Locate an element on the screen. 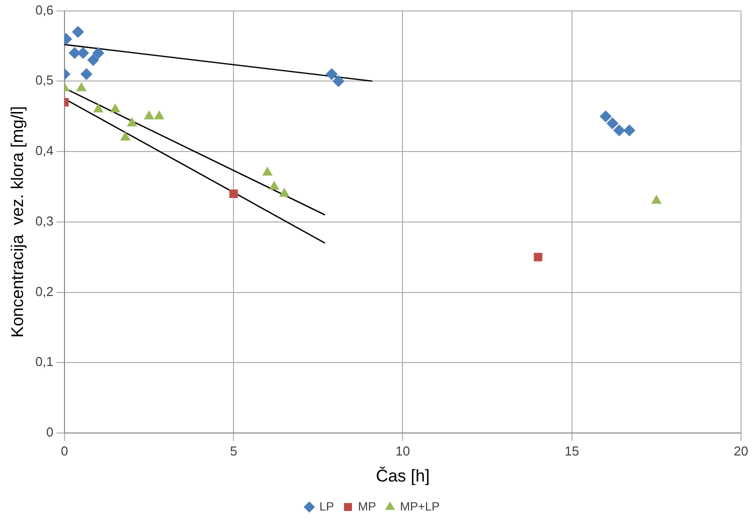 Image resolution: width=755 pixels, height=525 pixels. y-tick-label: 0,5 is located at coordinates (44, 80).